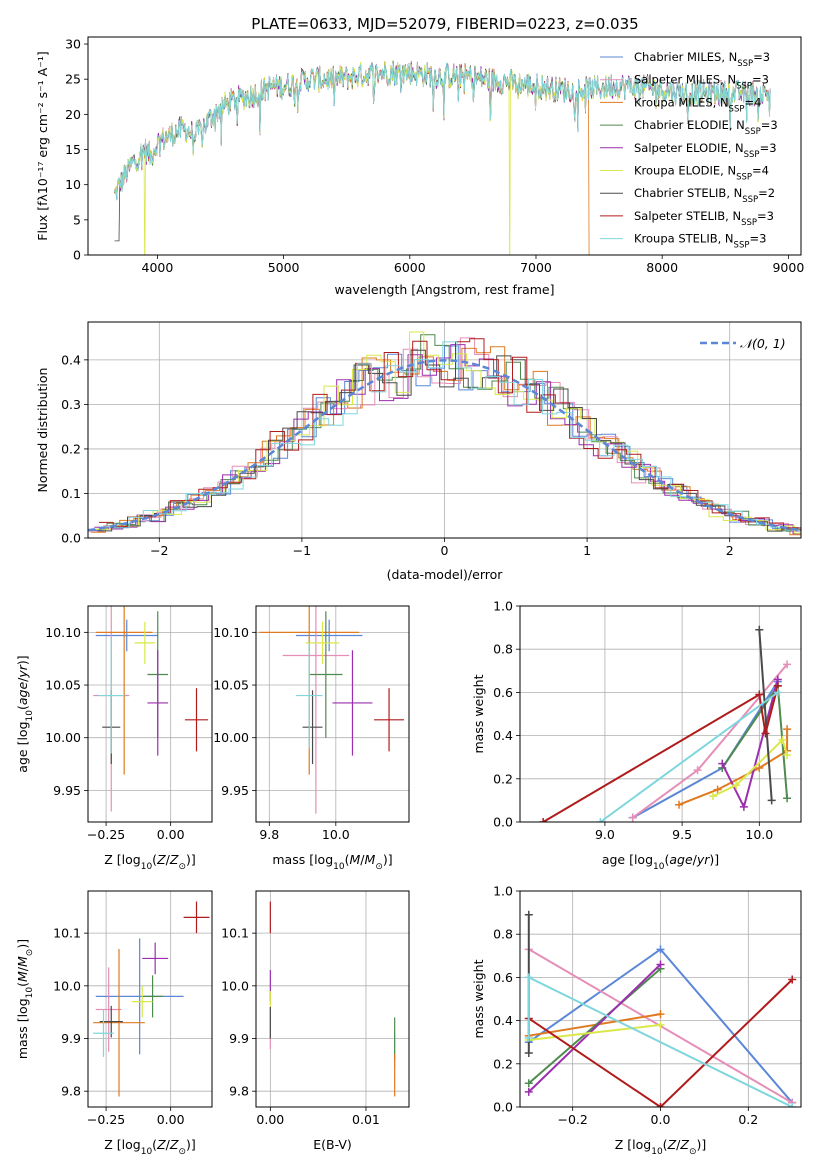 The width and height of the screenshot is (819, 1170). I want to click on y-tick-label: 0.4, so click(71, 359).